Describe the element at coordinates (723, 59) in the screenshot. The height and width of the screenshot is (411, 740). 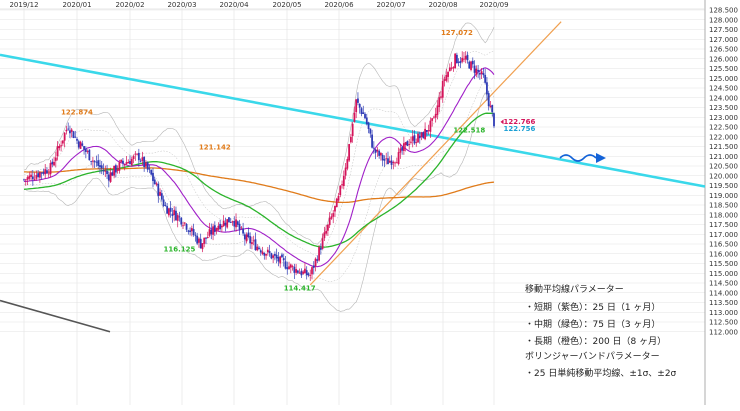
I see `y-tick-label: 126.000` at that location.